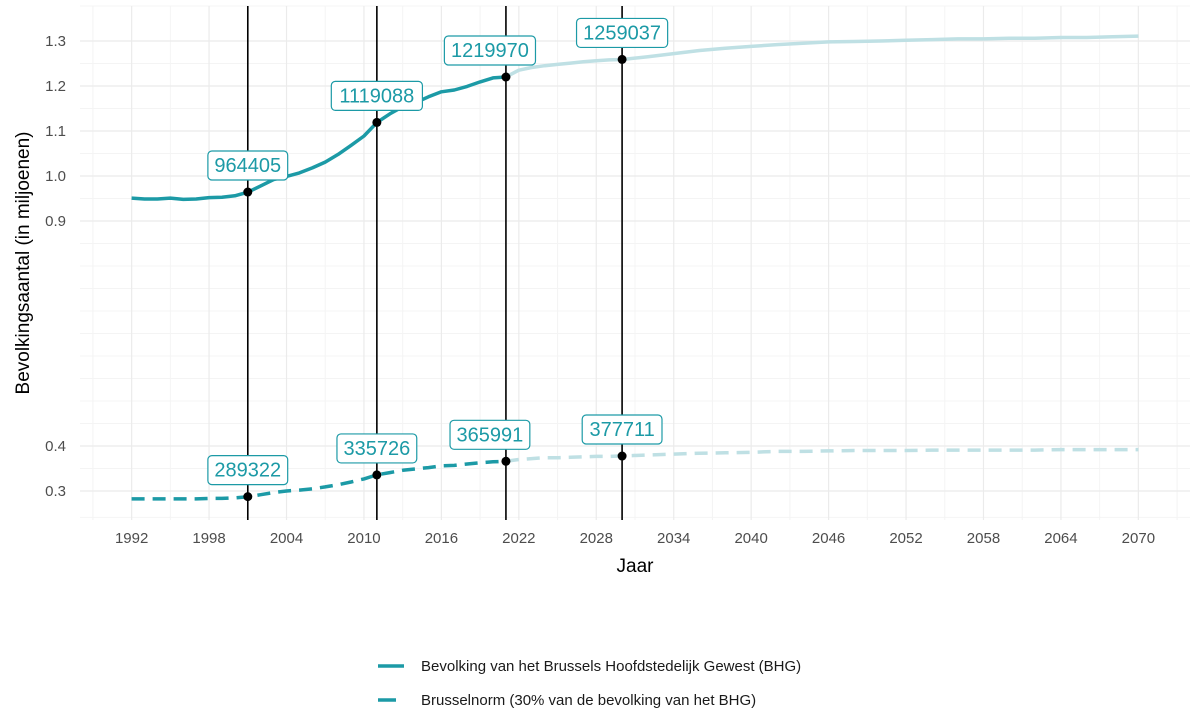 Image resolution: width=1202 pixels, height=713 pixels. I want to click on series-line-1-projected, so click(822, 455).